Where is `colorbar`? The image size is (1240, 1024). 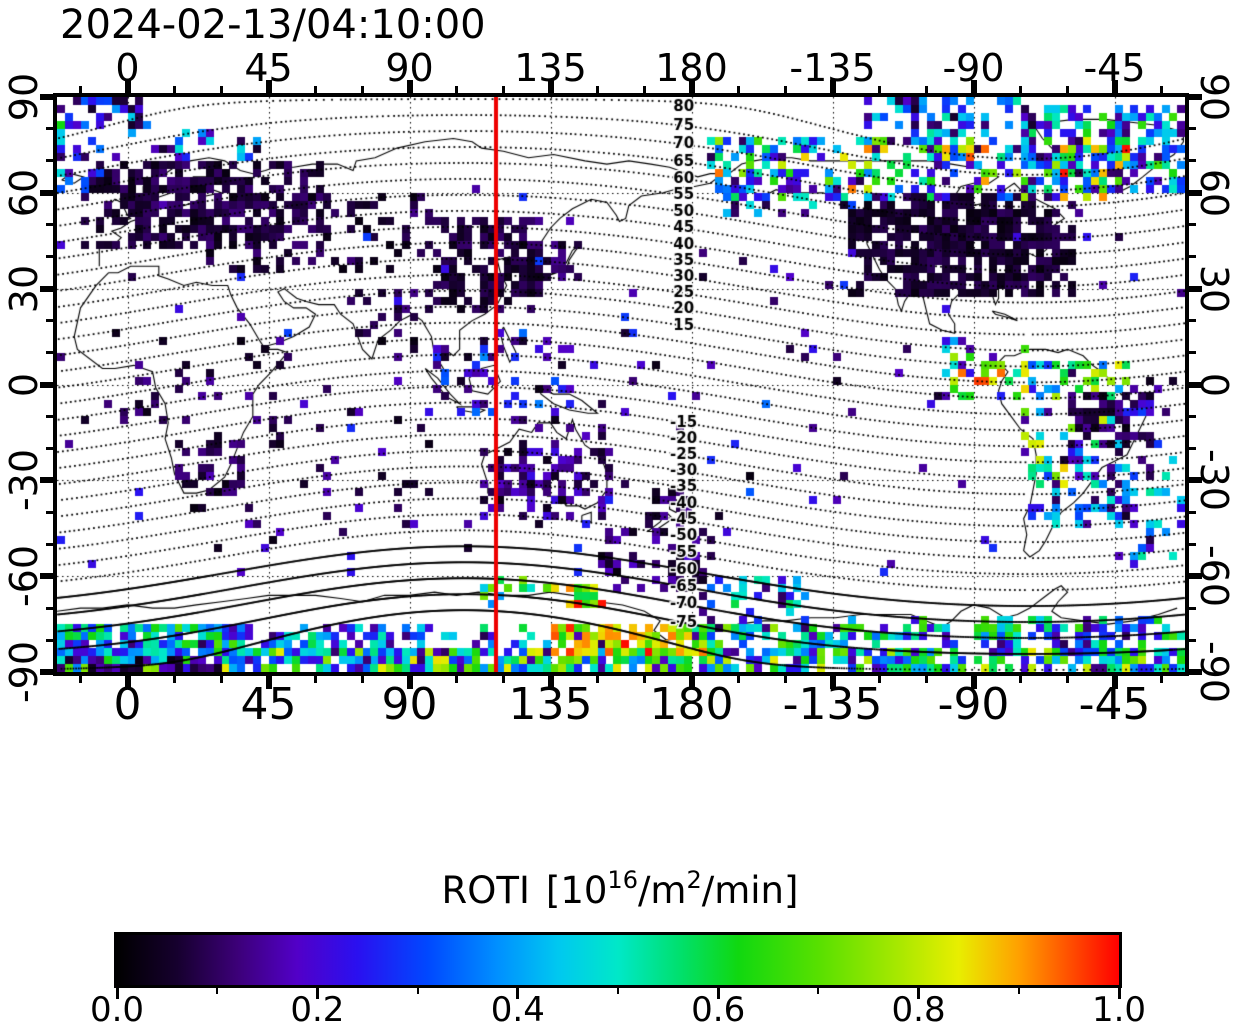 colorbar is located at coordinates (618, 960).